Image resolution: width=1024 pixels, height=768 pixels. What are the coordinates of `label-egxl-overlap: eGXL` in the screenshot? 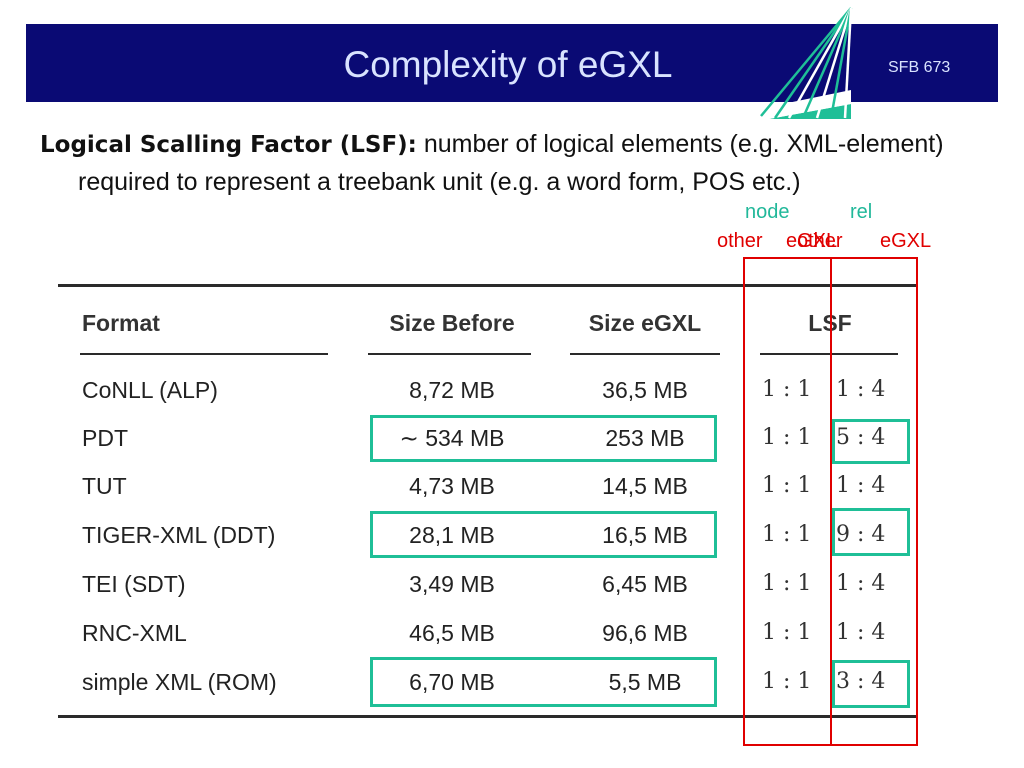 It's located at (812, 241).